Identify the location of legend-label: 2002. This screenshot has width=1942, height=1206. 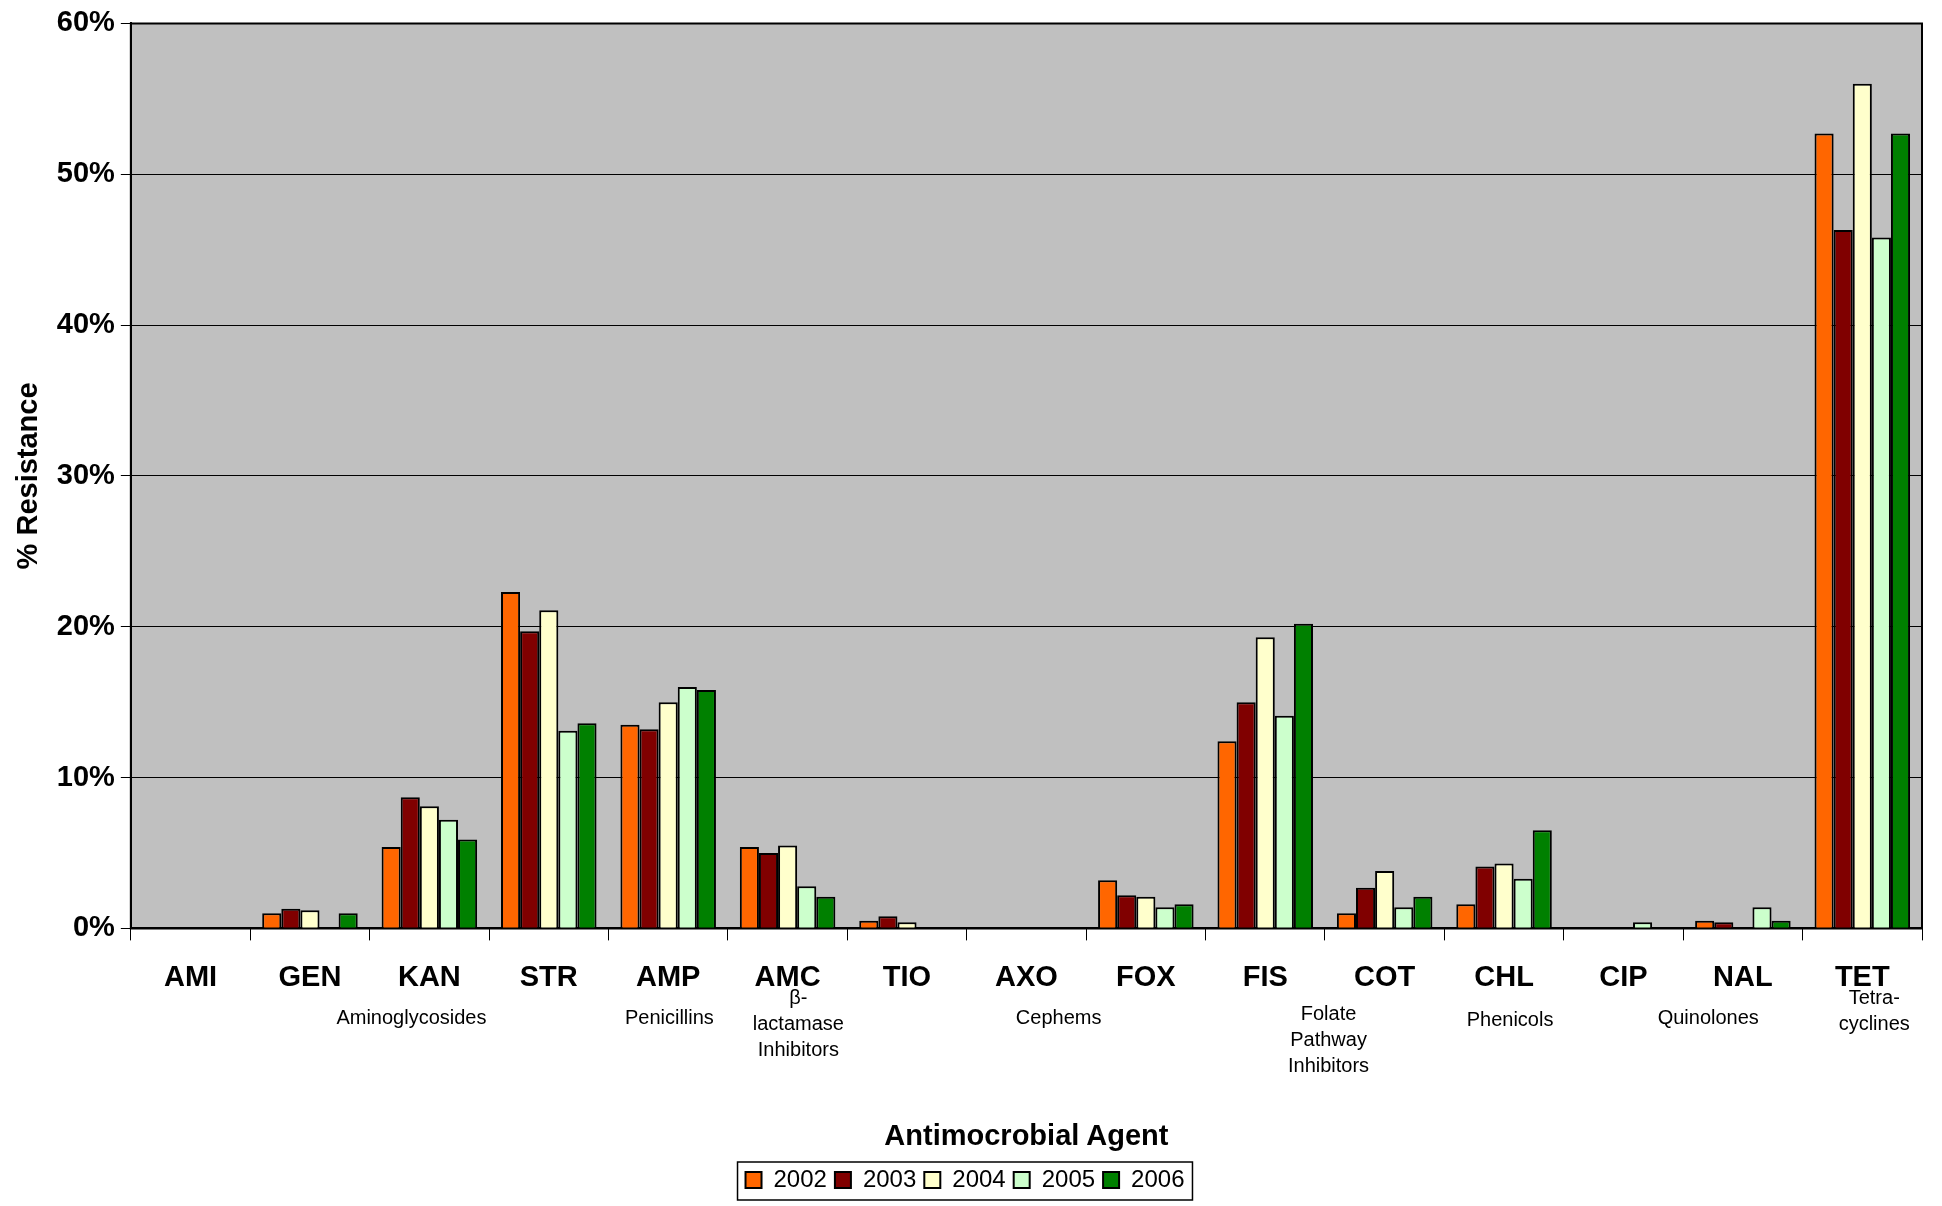
(800, 1178).